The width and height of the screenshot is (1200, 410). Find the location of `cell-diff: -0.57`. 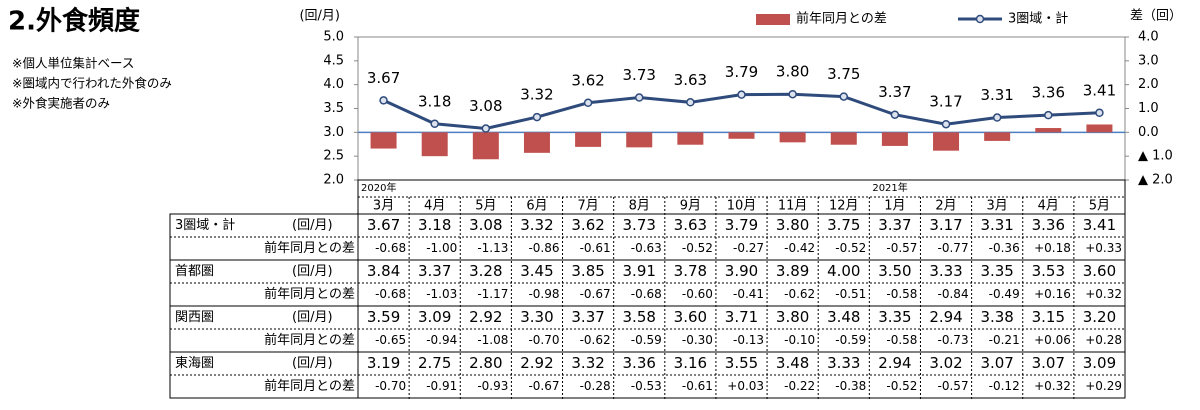

cell-diff: -0.57 is located at coordinates (901, 248).